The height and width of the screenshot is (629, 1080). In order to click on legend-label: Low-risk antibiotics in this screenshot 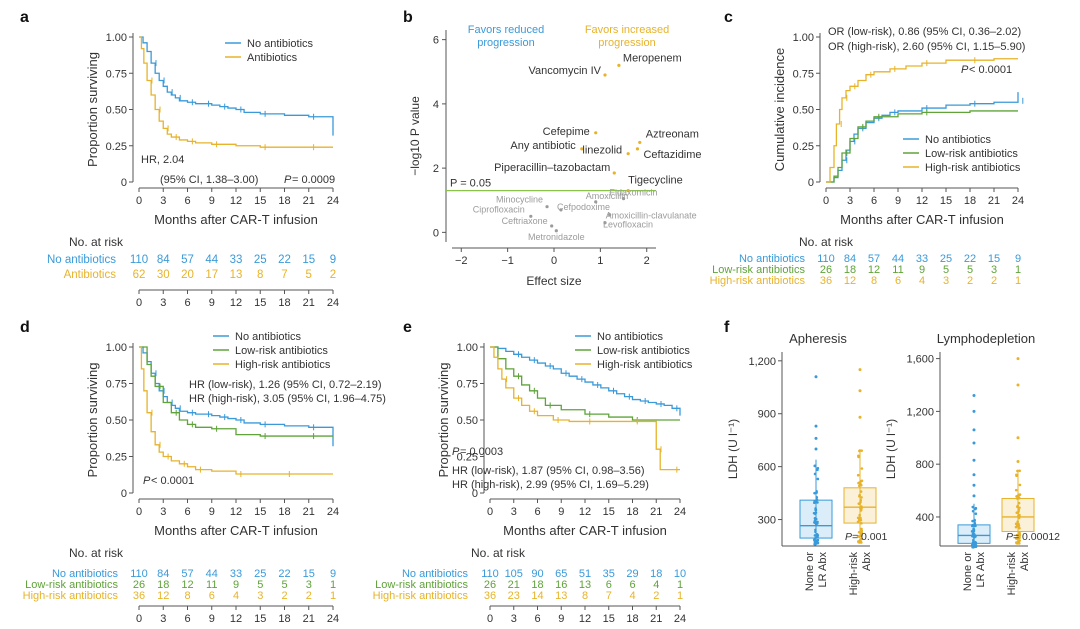, I will do `click(281, 351)`.